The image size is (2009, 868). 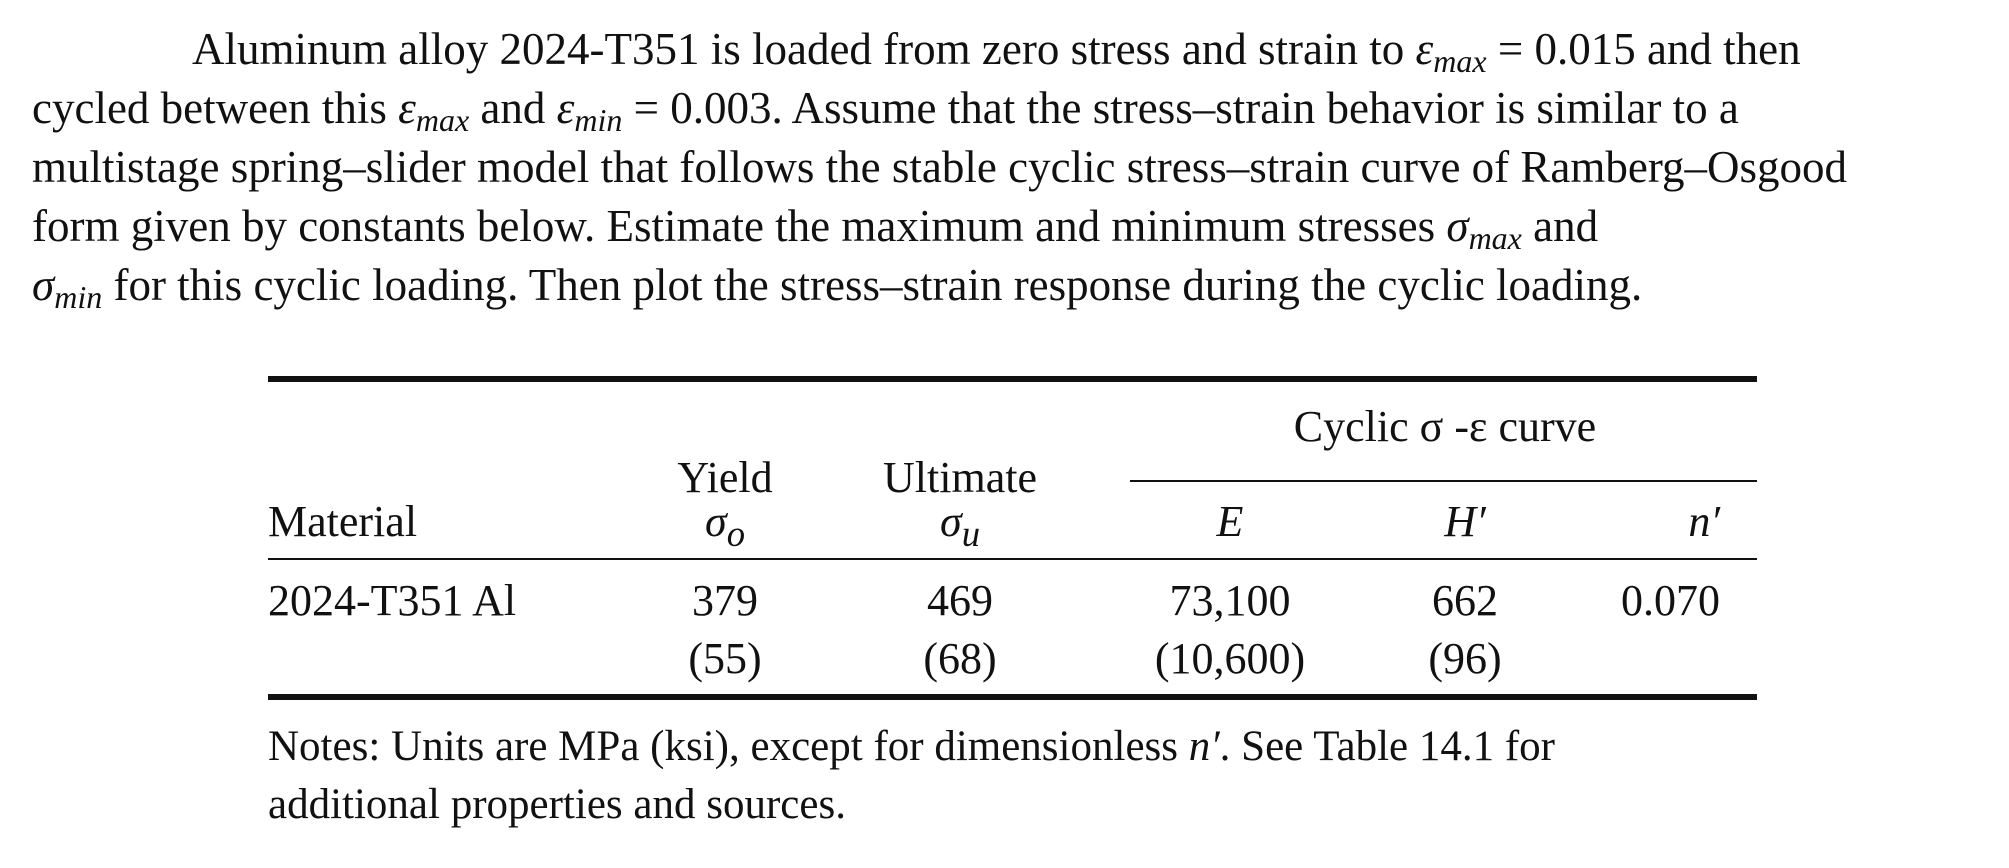 I want to click on header-bottom-rule, so click(x=1012, y=559).